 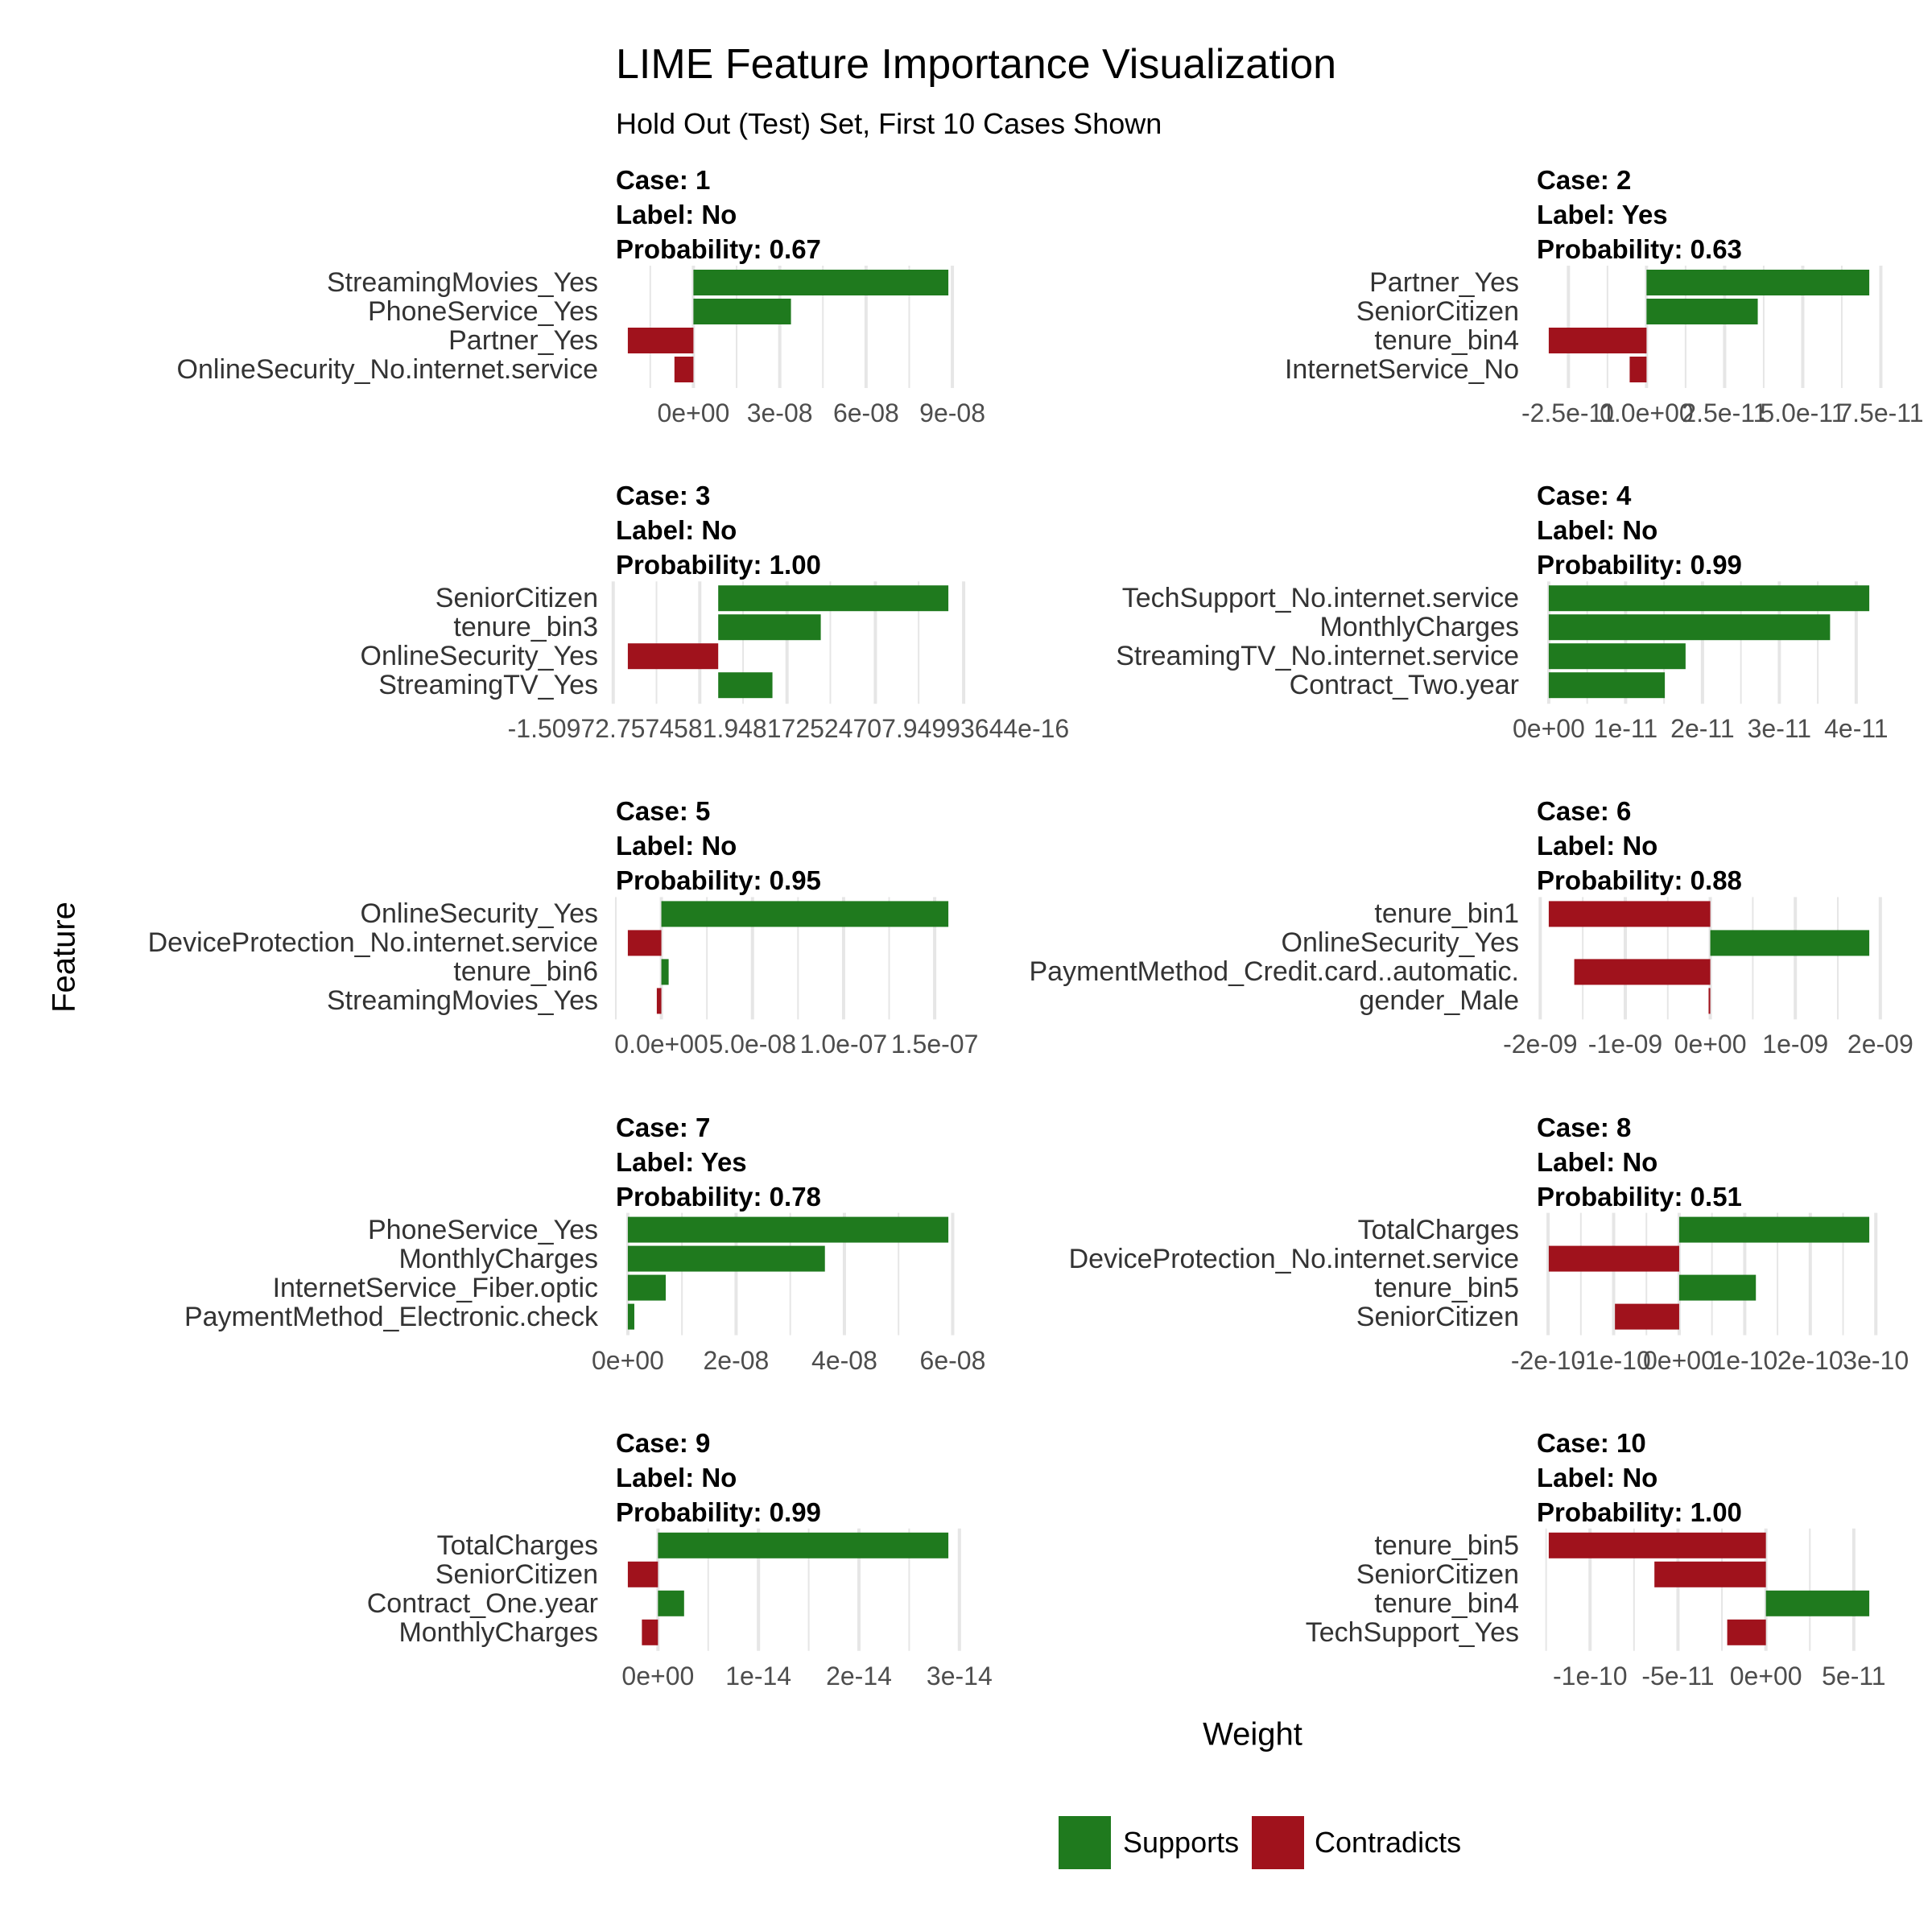 I want to click on feature-label: tenure_bin1, so click(x=1446, y=914).